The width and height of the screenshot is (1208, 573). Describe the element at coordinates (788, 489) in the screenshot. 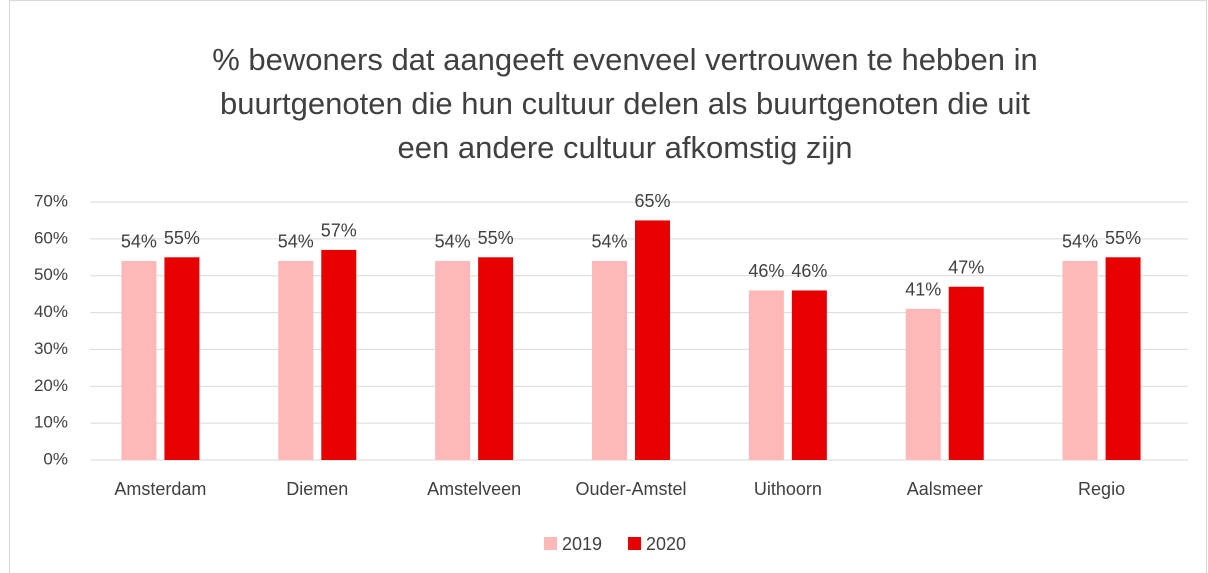

I see `x-tick-label: Uithoorn` at that location.